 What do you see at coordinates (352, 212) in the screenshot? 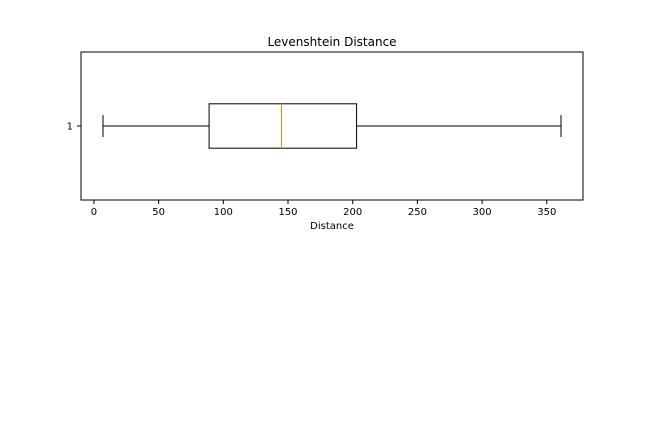
I see `x-tick-label: 200` at bounding box center [352, 212].